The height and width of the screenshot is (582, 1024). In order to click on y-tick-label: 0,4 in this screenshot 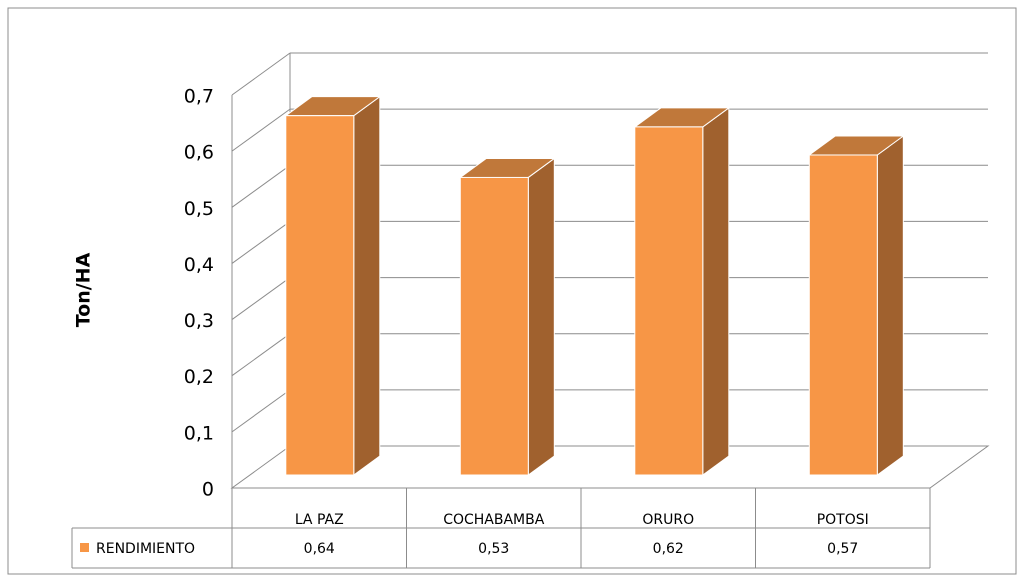, I will do `click(199, 265)`.